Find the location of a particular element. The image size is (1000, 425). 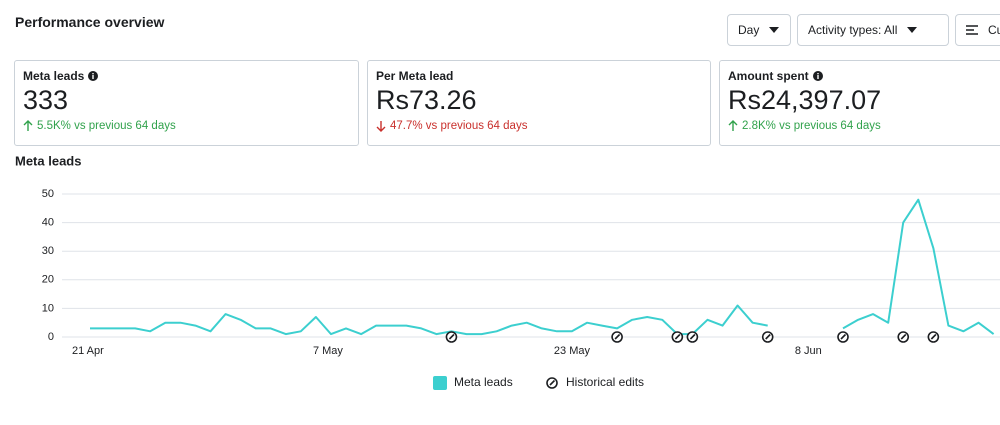

y-tick-label: 50 is located at coordinates (48, 194).